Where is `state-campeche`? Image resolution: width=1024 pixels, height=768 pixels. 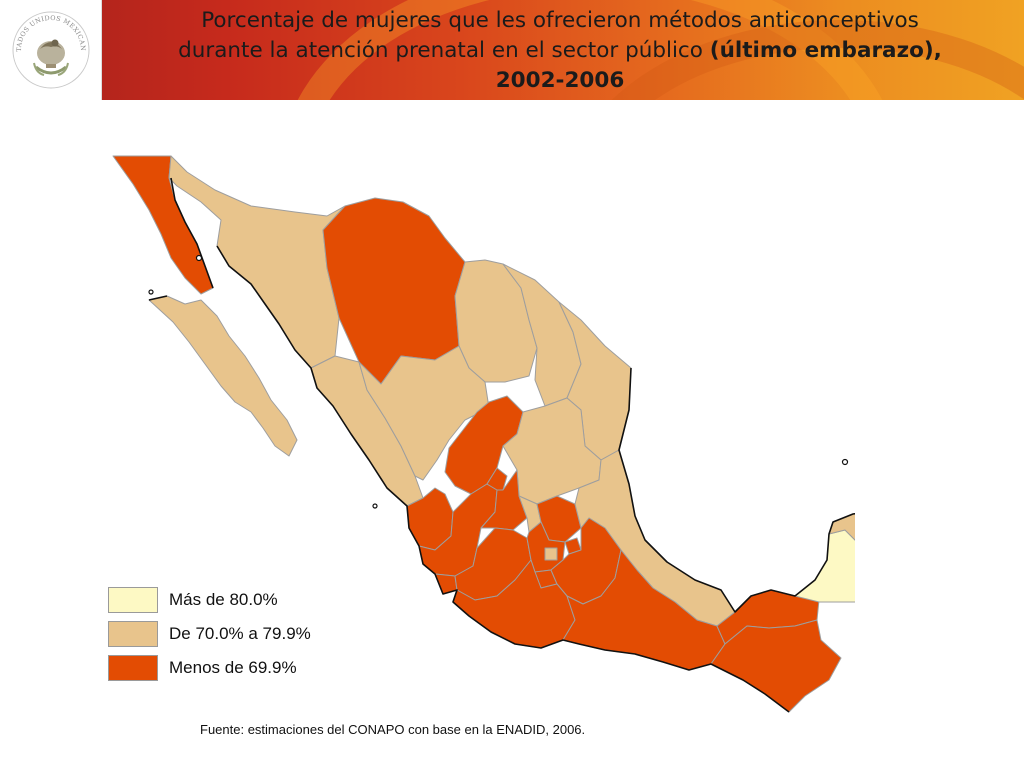
state-campeche is located at coordinates (835, 566).